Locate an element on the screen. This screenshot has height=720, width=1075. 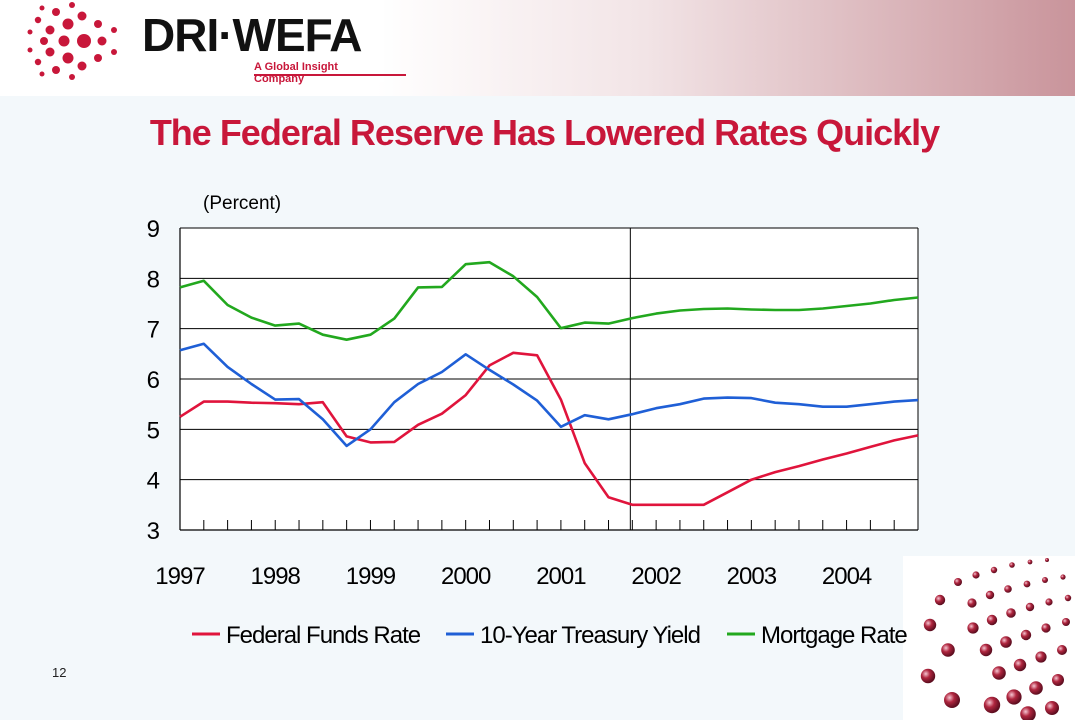
legend-label: Mortgage Rate is located at coordinates (834, 635).